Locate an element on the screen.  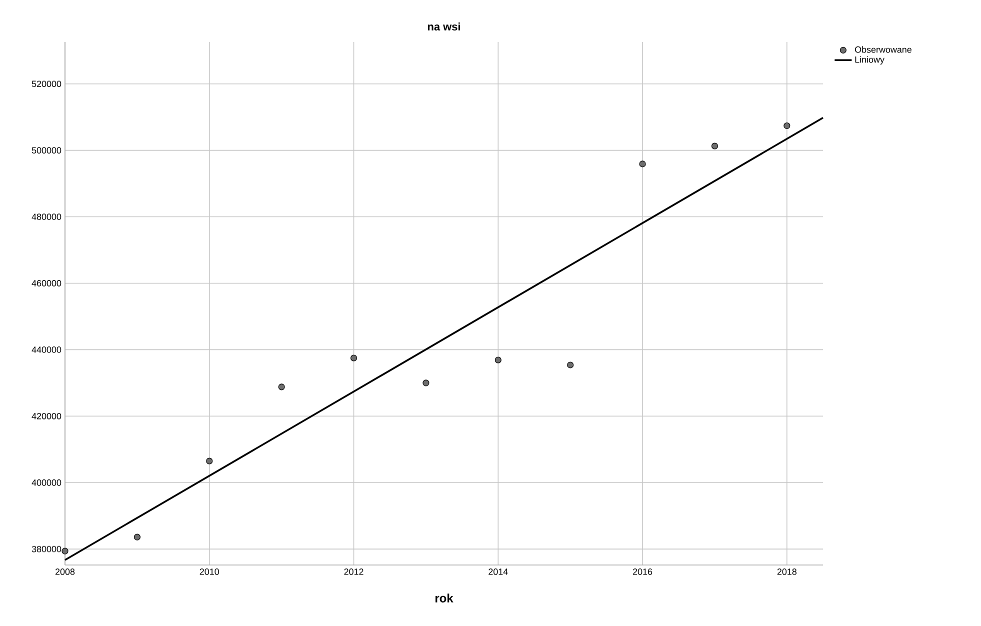
x-tick-label: 2016 is located at coordinates (642, 571).